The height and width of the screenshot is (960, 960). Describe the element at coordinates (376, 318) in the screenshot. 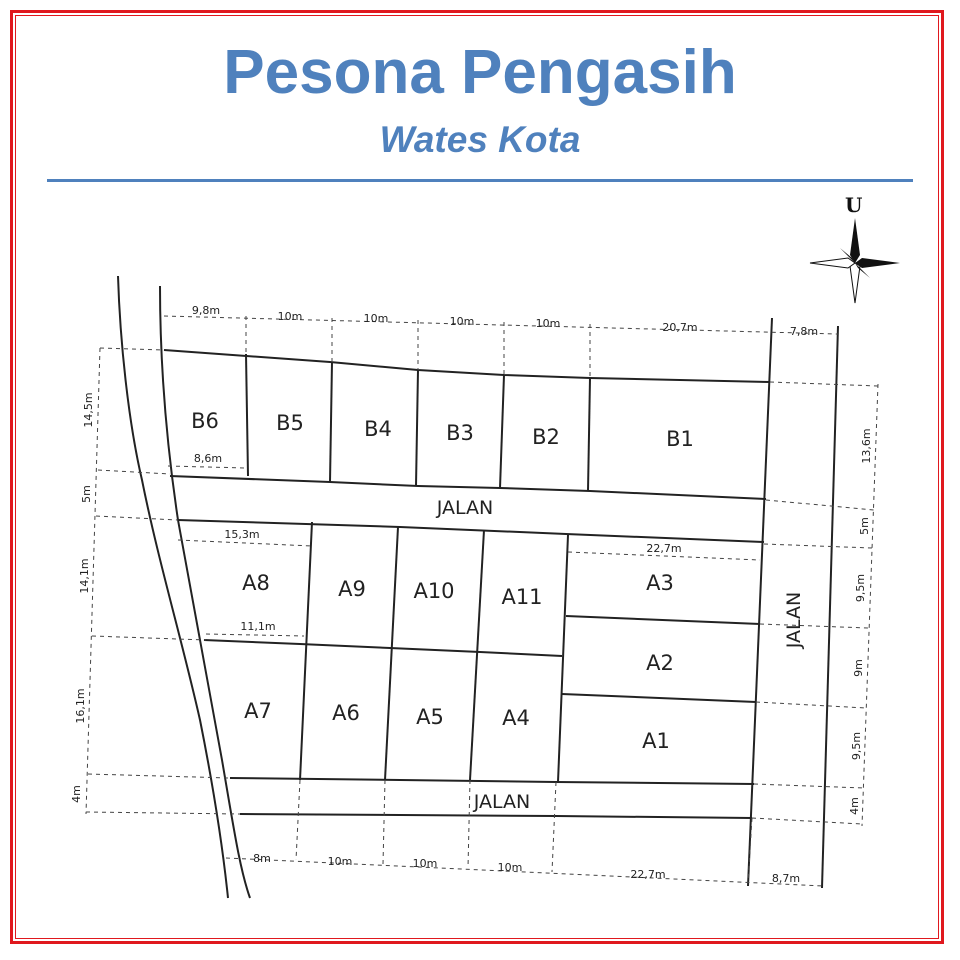

I see `dim-top-3: 10m` at that location.